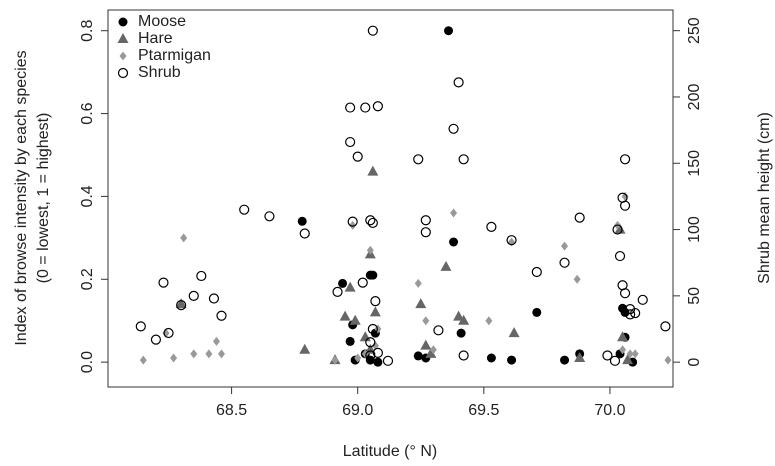 This screenshot has height=466, width=775. What do you see at coordinates (694, 362) in the screenshot?
I see `y2-tick-label: 0` at bounding box center [694, 362].